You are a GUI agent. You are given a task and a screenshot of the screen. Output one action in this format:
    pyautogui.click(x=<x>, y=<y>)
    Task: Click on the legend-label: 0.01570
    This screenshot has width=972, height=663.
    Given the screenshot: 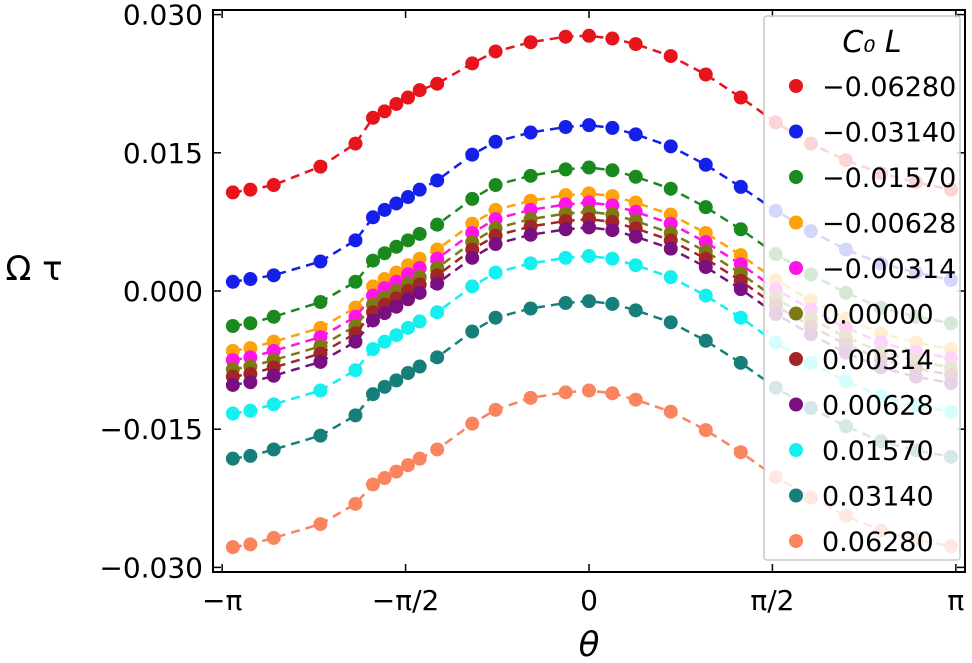 What is the action you would take?
    pyautogui.click(x=878, y=451)
    